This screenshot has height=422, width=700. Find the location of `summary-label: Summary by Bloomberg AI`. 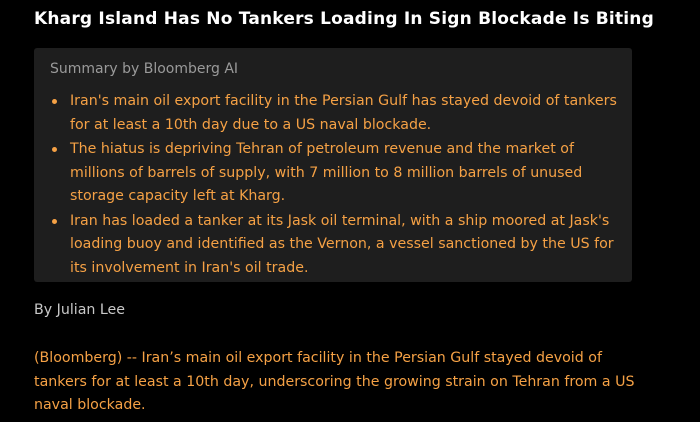

summary-label: Summary by Bloomberg AI is located at coordinates (144, 69).